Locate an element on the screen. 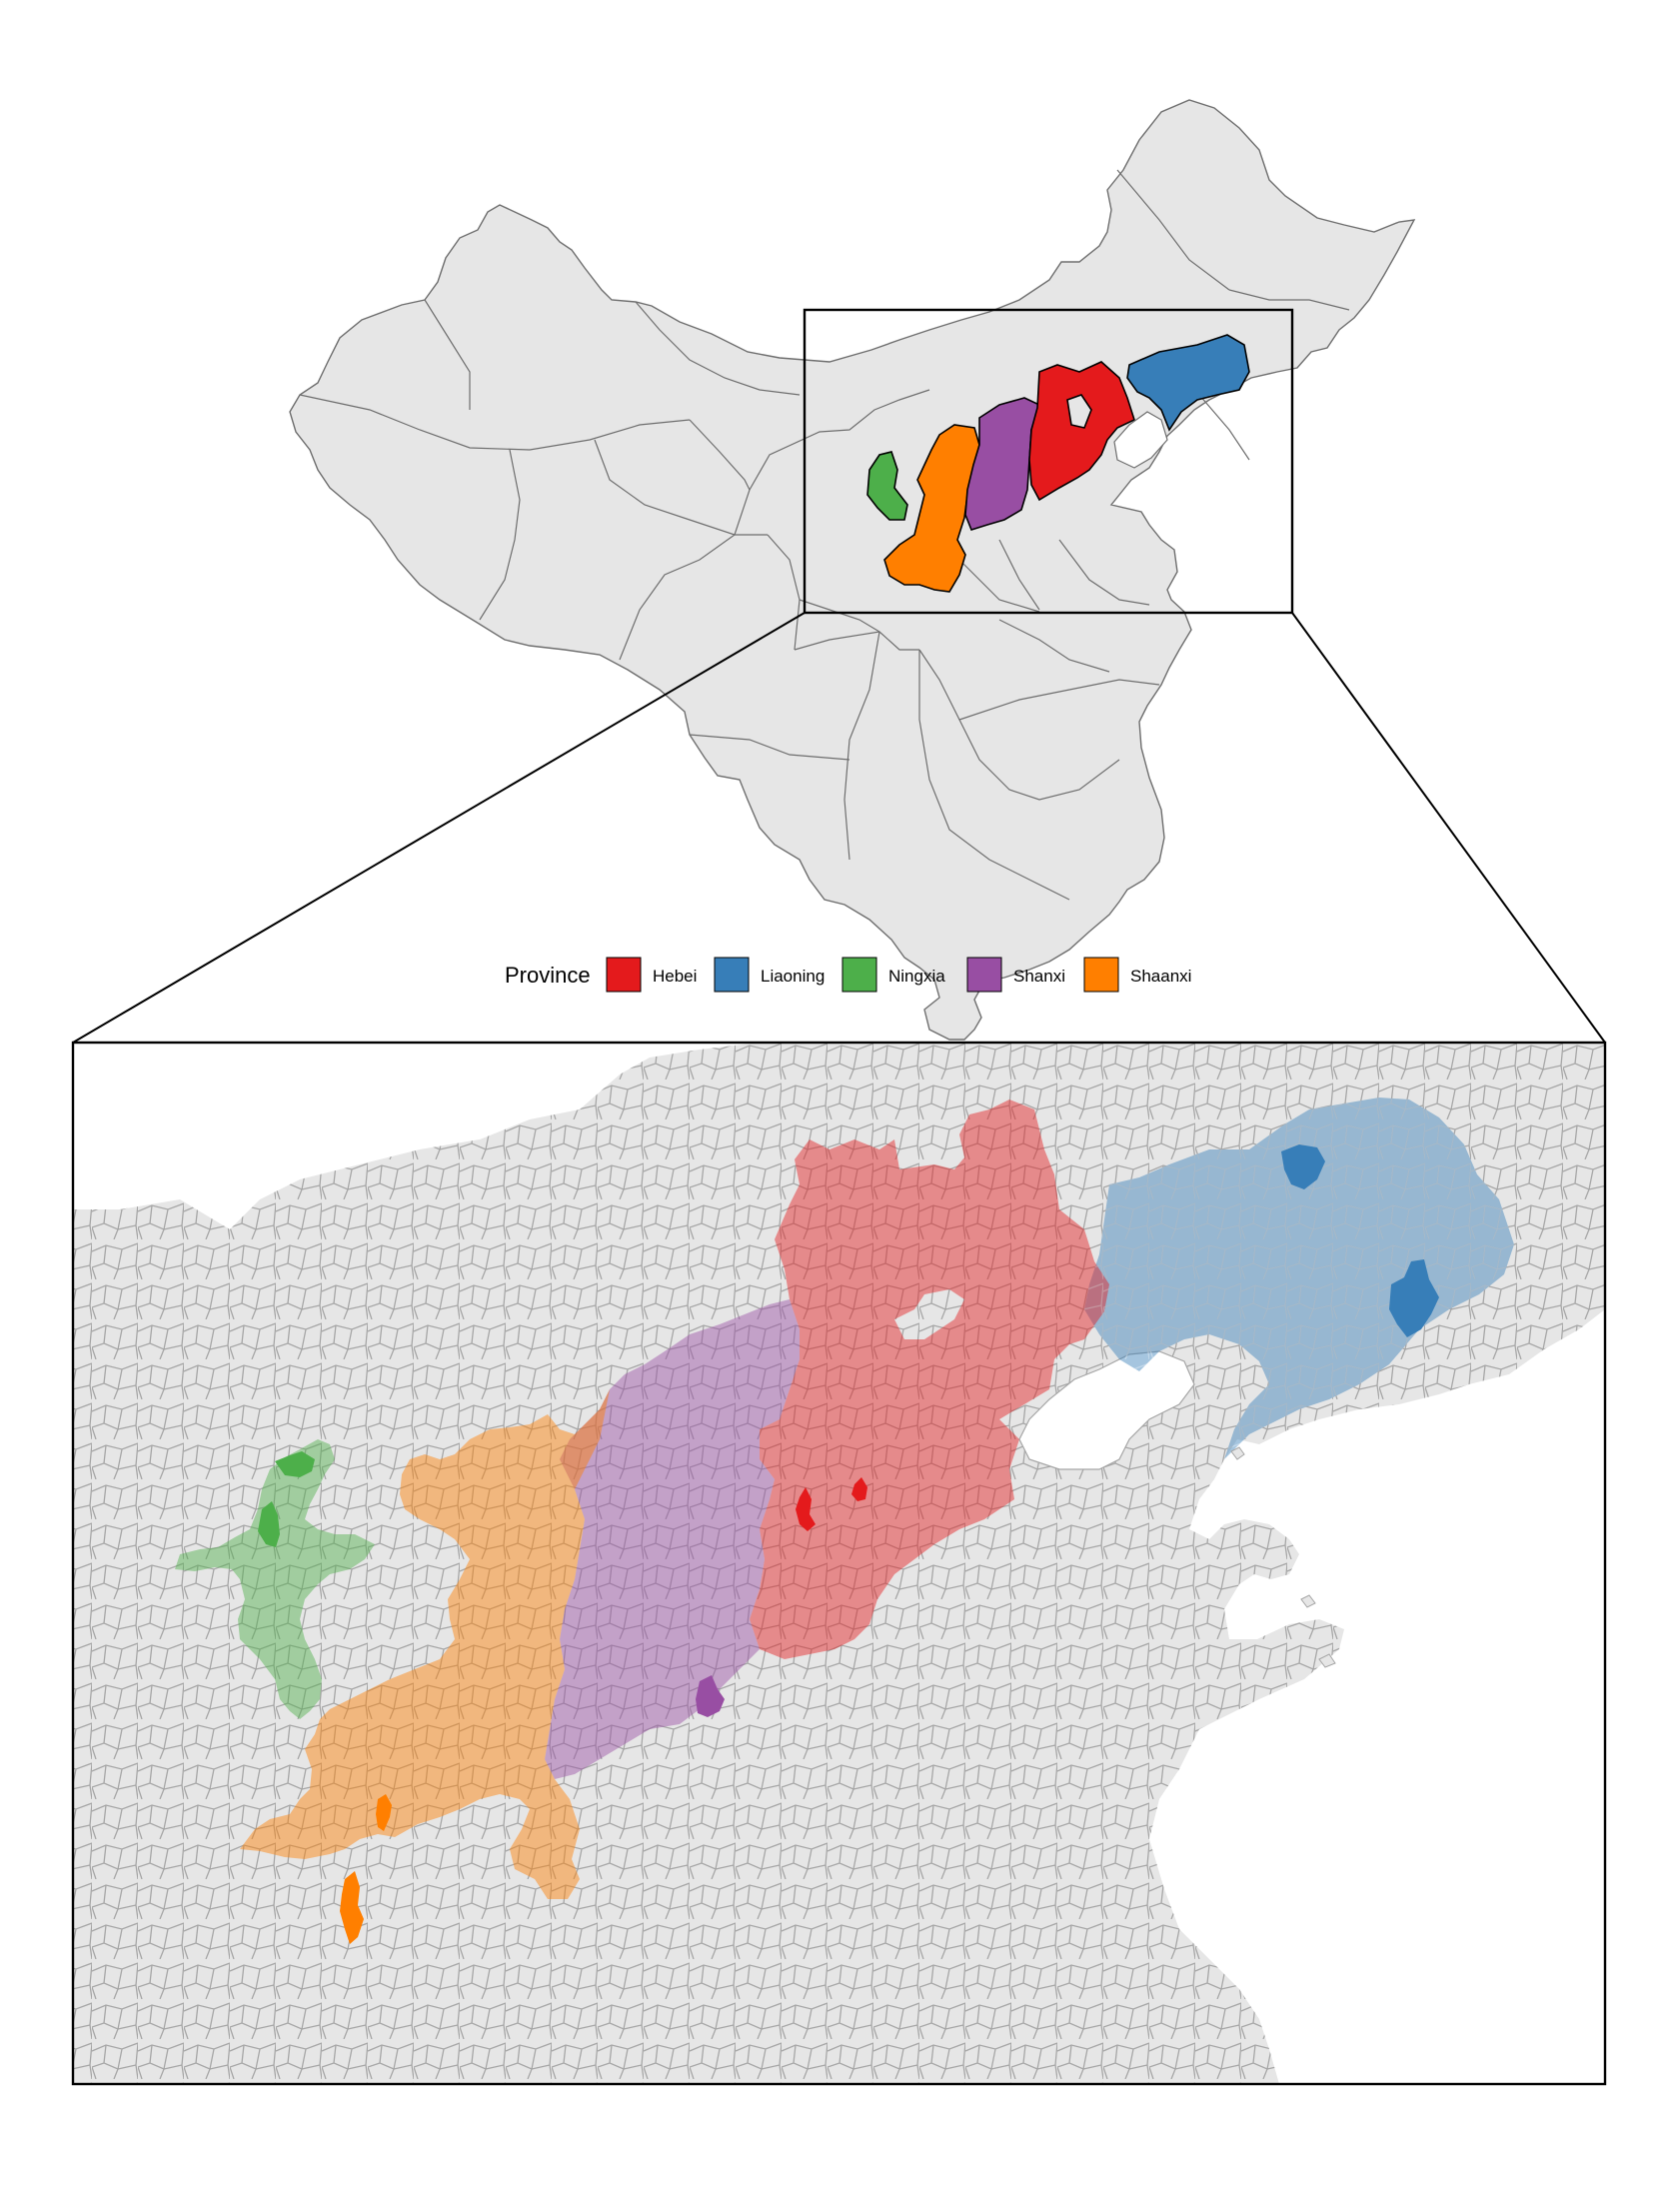  legend-title: Province is located at coordinates (548, 975).